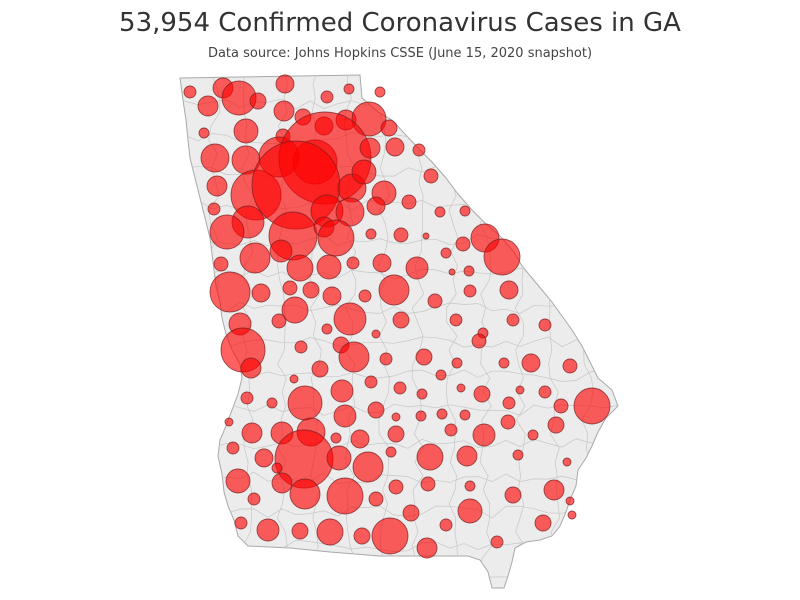 Image resolution: width=800 pixels, height=600 pixels. Describe the element at coordinates (400, 23) in the screenshot. I see `map-title: 53,954 Confirmed Coronavirus Cases in GA` at that location.